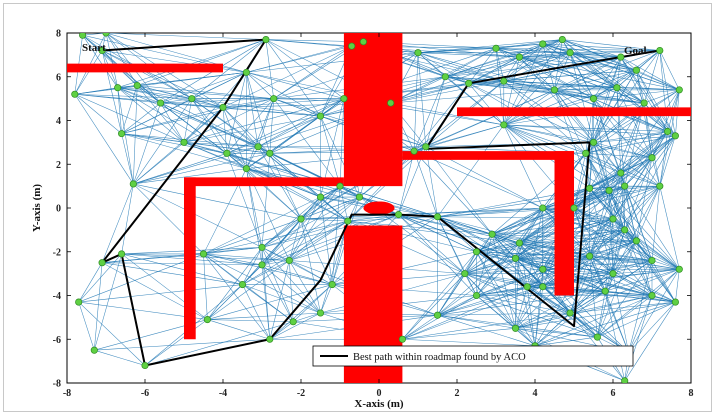 The image size is (717, 417). I want to click on y-tick-label: -8, so click(57, 384).